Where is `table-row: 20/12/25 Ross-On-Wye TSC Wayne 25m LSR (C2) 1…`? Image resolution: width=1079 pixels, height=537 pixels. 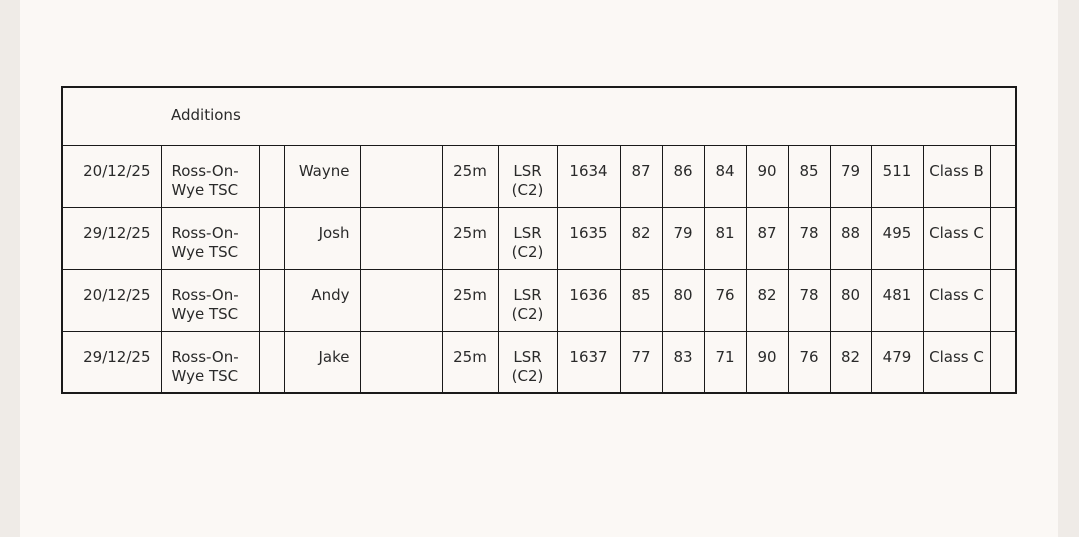 table-row: 20/12/25 Ross-On-Wye TSC Wayne 25m LSR (C2) 1… is located at coordinates (539, 176).